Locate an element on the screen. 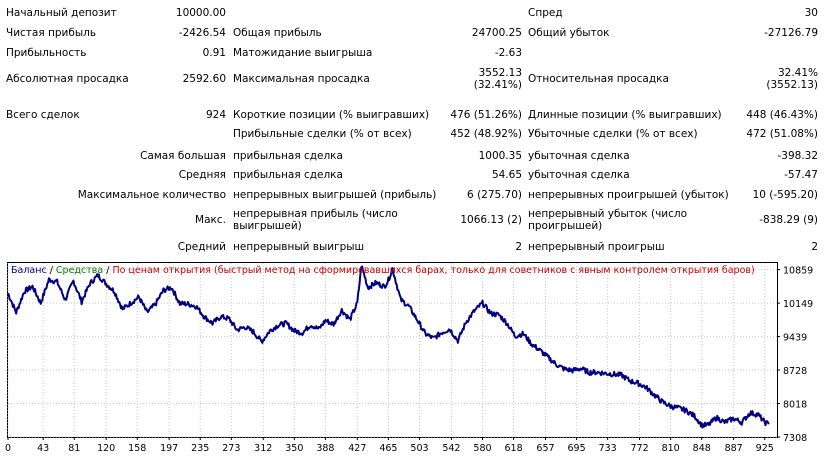 The height and width of the screenshot is (466, 838). report-cell: Максимальное количество is located at coordinates (151, 195).